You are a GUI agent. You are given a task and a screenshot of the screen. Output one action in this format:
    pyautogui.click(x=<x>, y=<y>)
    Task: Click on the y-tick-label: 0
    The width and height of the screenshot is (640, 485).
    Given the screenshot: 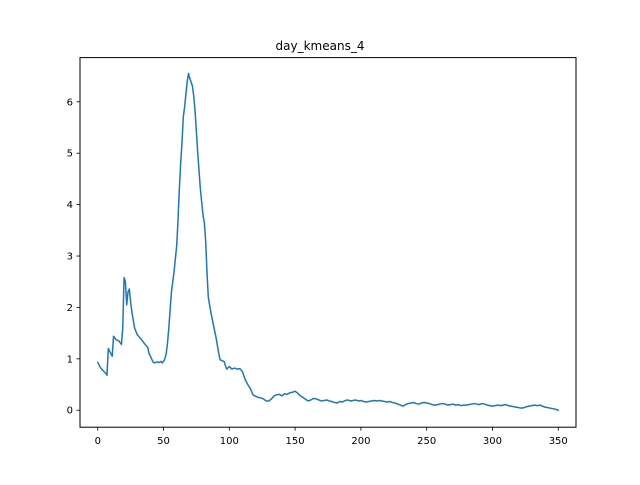 What is the action you would take?
    pyautogui.click(x=70, y=411)
    